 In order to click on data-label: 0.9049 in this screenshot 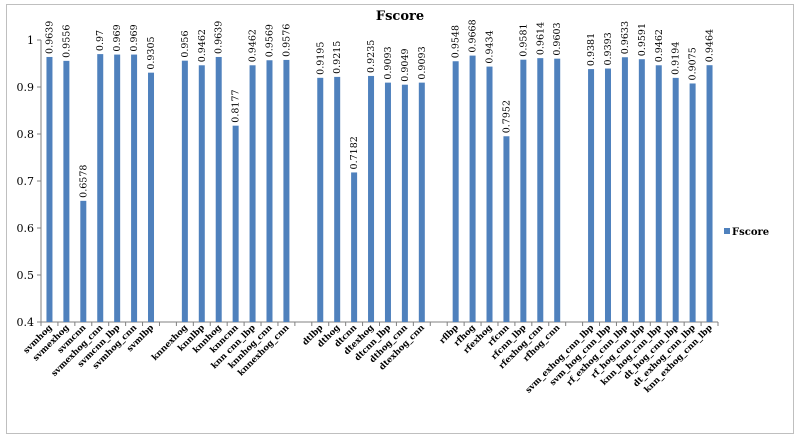, I will do `click(405, 64)`.